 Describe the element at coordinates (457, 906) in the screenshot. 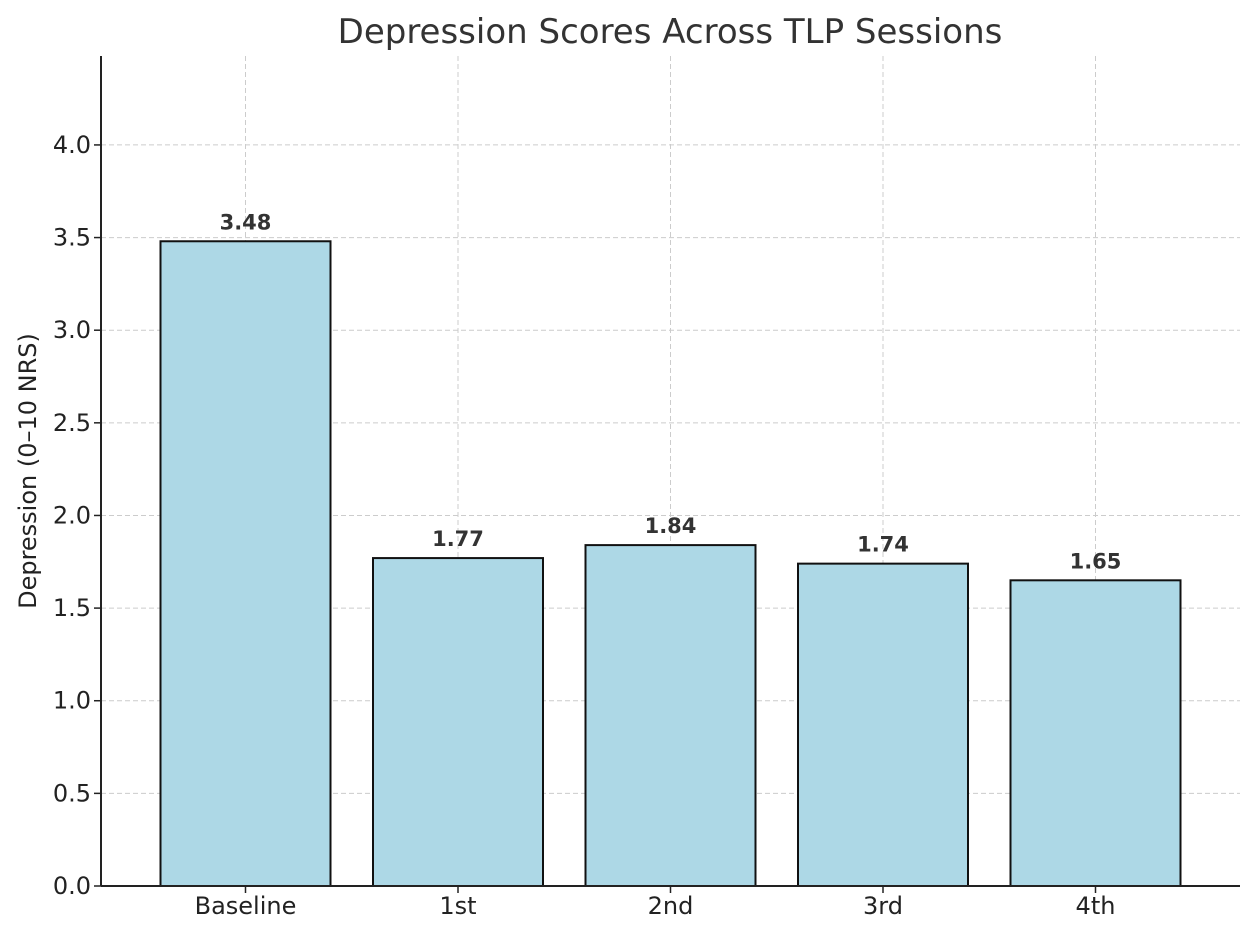

I see `x-tick-label-1st: 1st` at that location.